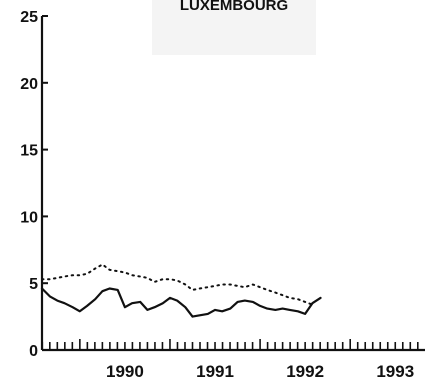  What do you see at coordinates (215, 371) in the screenshot?
I see `x-tick-label: 1991` at bounding box center [215, 371].